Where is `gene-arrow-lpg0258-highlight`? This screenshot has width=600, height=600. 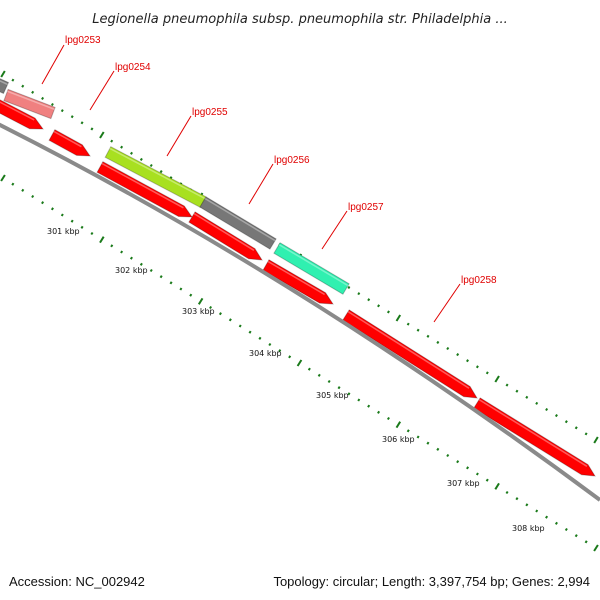
gene-arrow-lpg0258-highlight is located at coordinates (408, 349).